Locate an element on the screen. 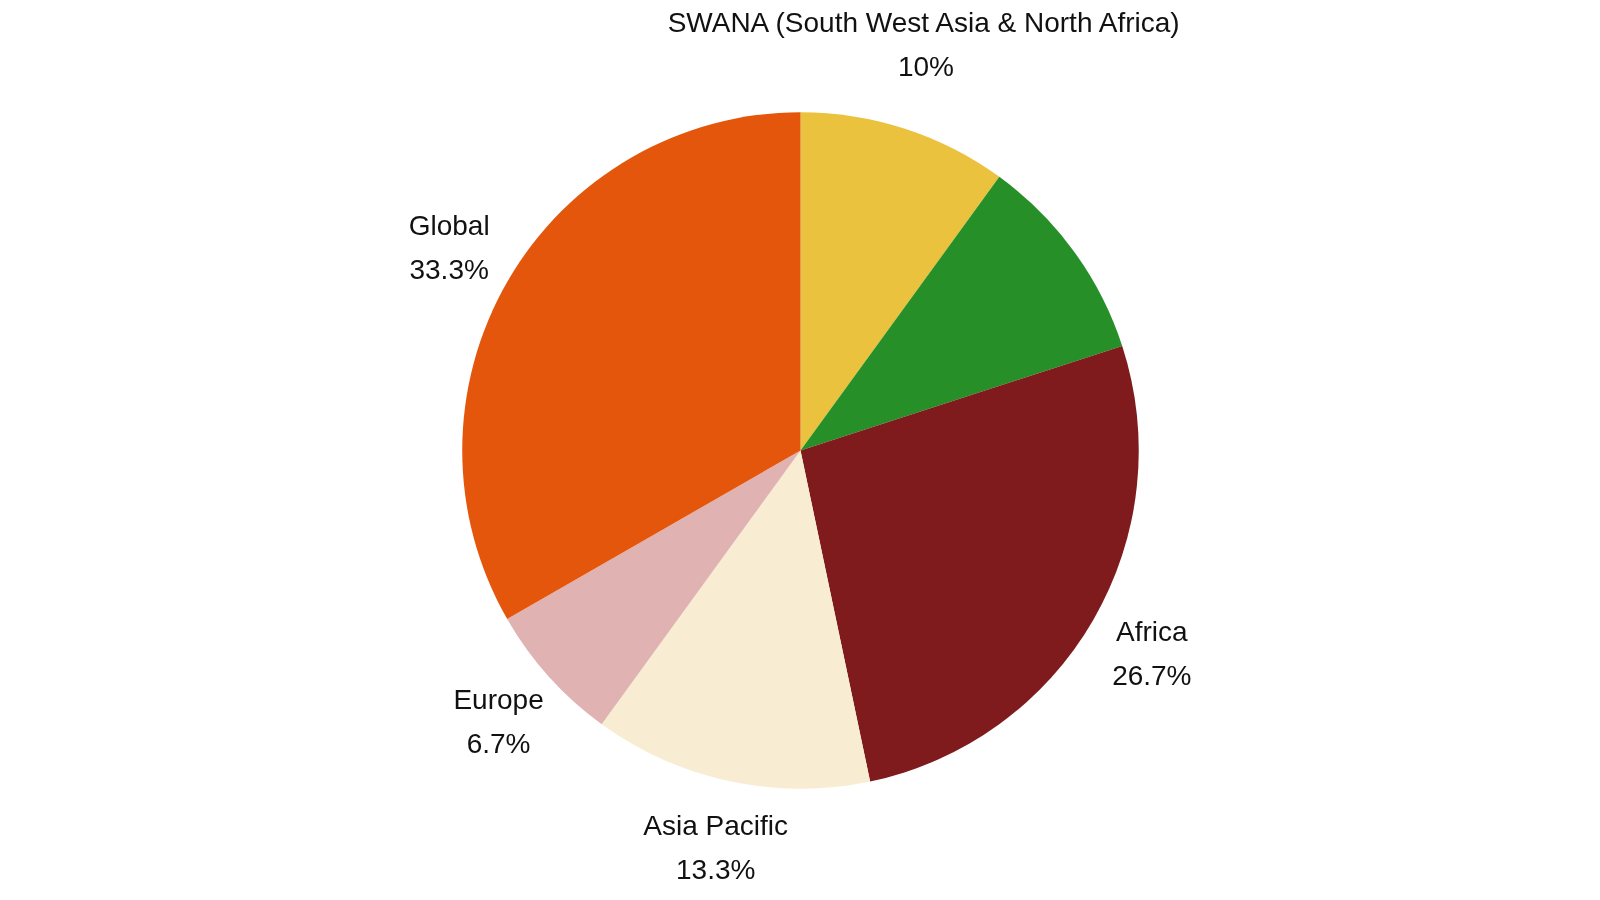  slice-label: Global is located at coordinates (449, 225).